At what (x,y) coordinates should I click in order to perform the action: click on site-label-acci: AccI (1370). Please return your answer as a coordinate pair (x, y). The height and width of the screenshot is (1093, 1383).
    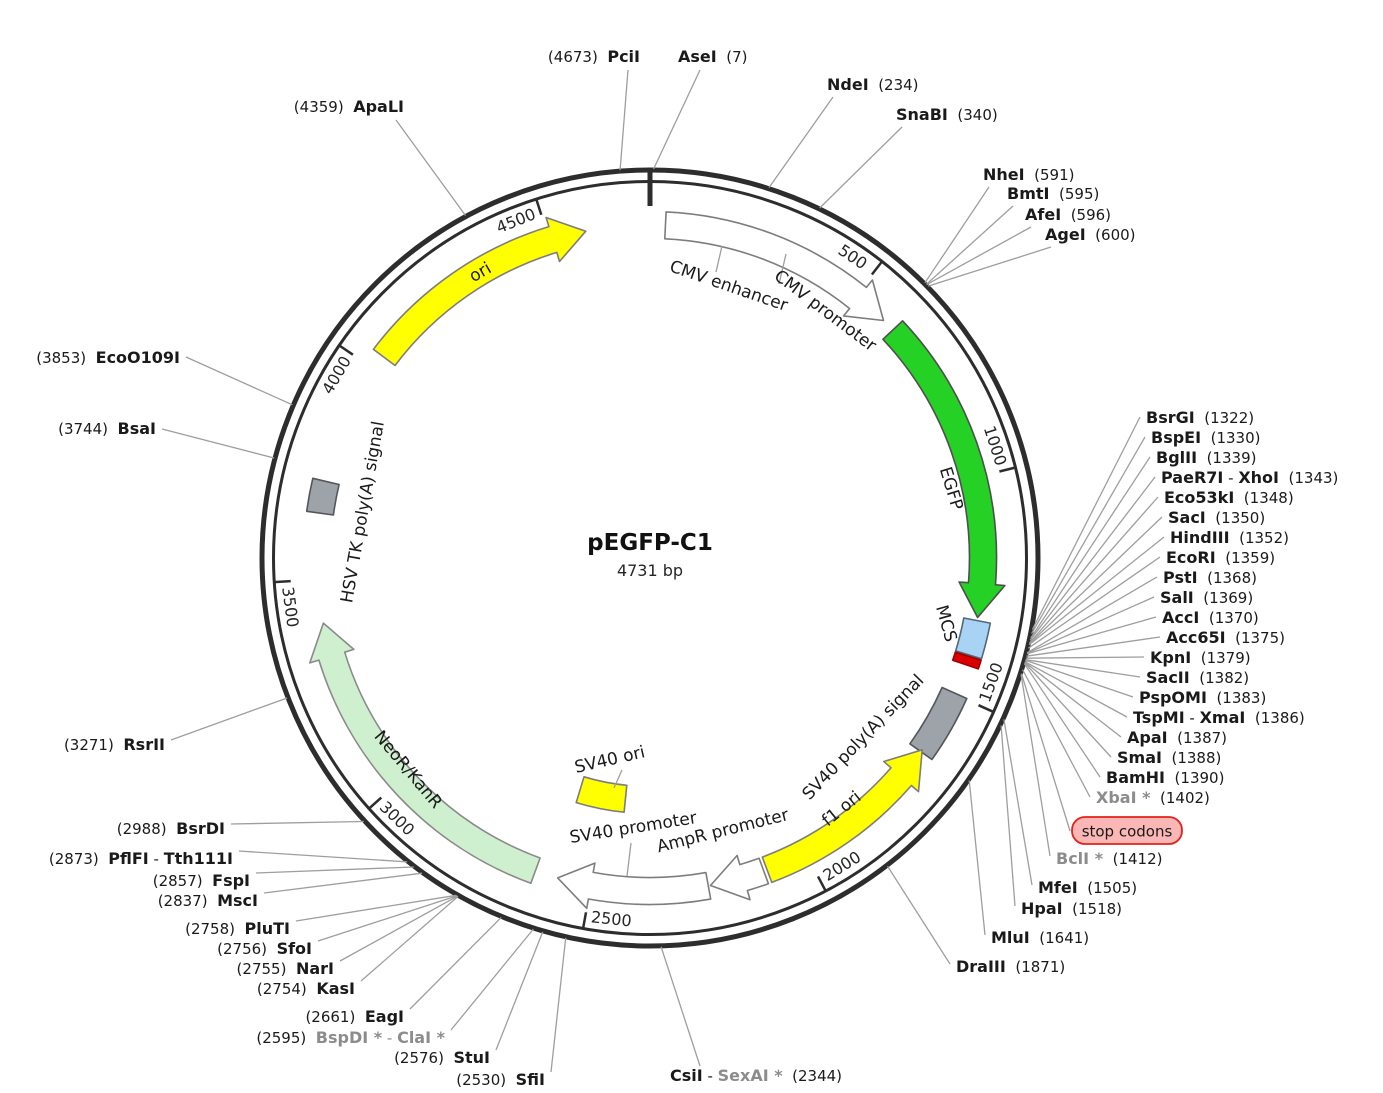
    Looking at the image, I should click on (1210, 617).